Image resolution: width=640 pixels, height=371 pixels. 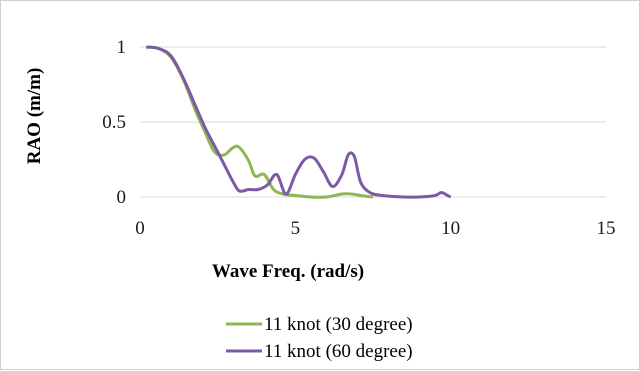 I want to click on x-tick-label: 10, so click(x=450, y=228).